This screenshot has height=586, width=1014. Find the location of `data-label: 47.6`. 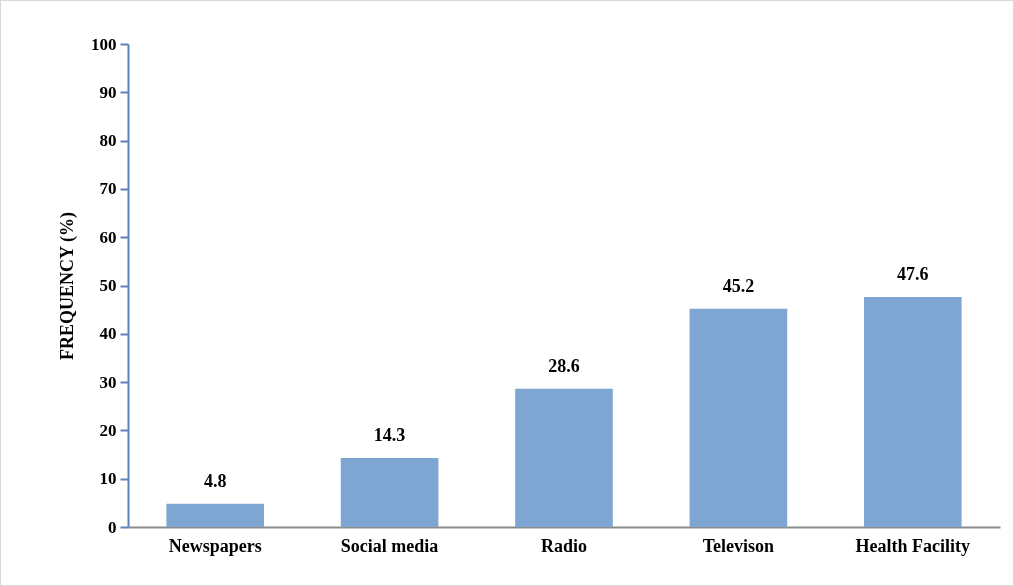

data-label: 47.6 is located at coordinates (913, 274).